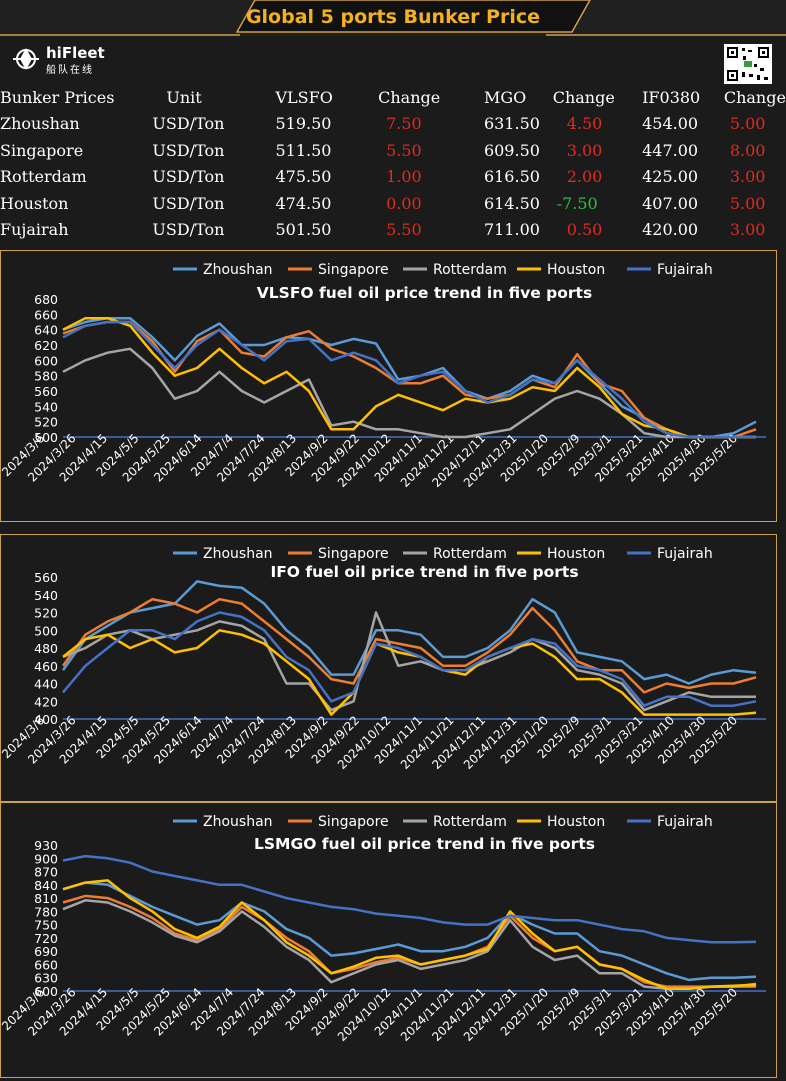  Describe the element at coordinates (184, 97) in the screenshot. I see `col-header-unit: Unit` at that location.